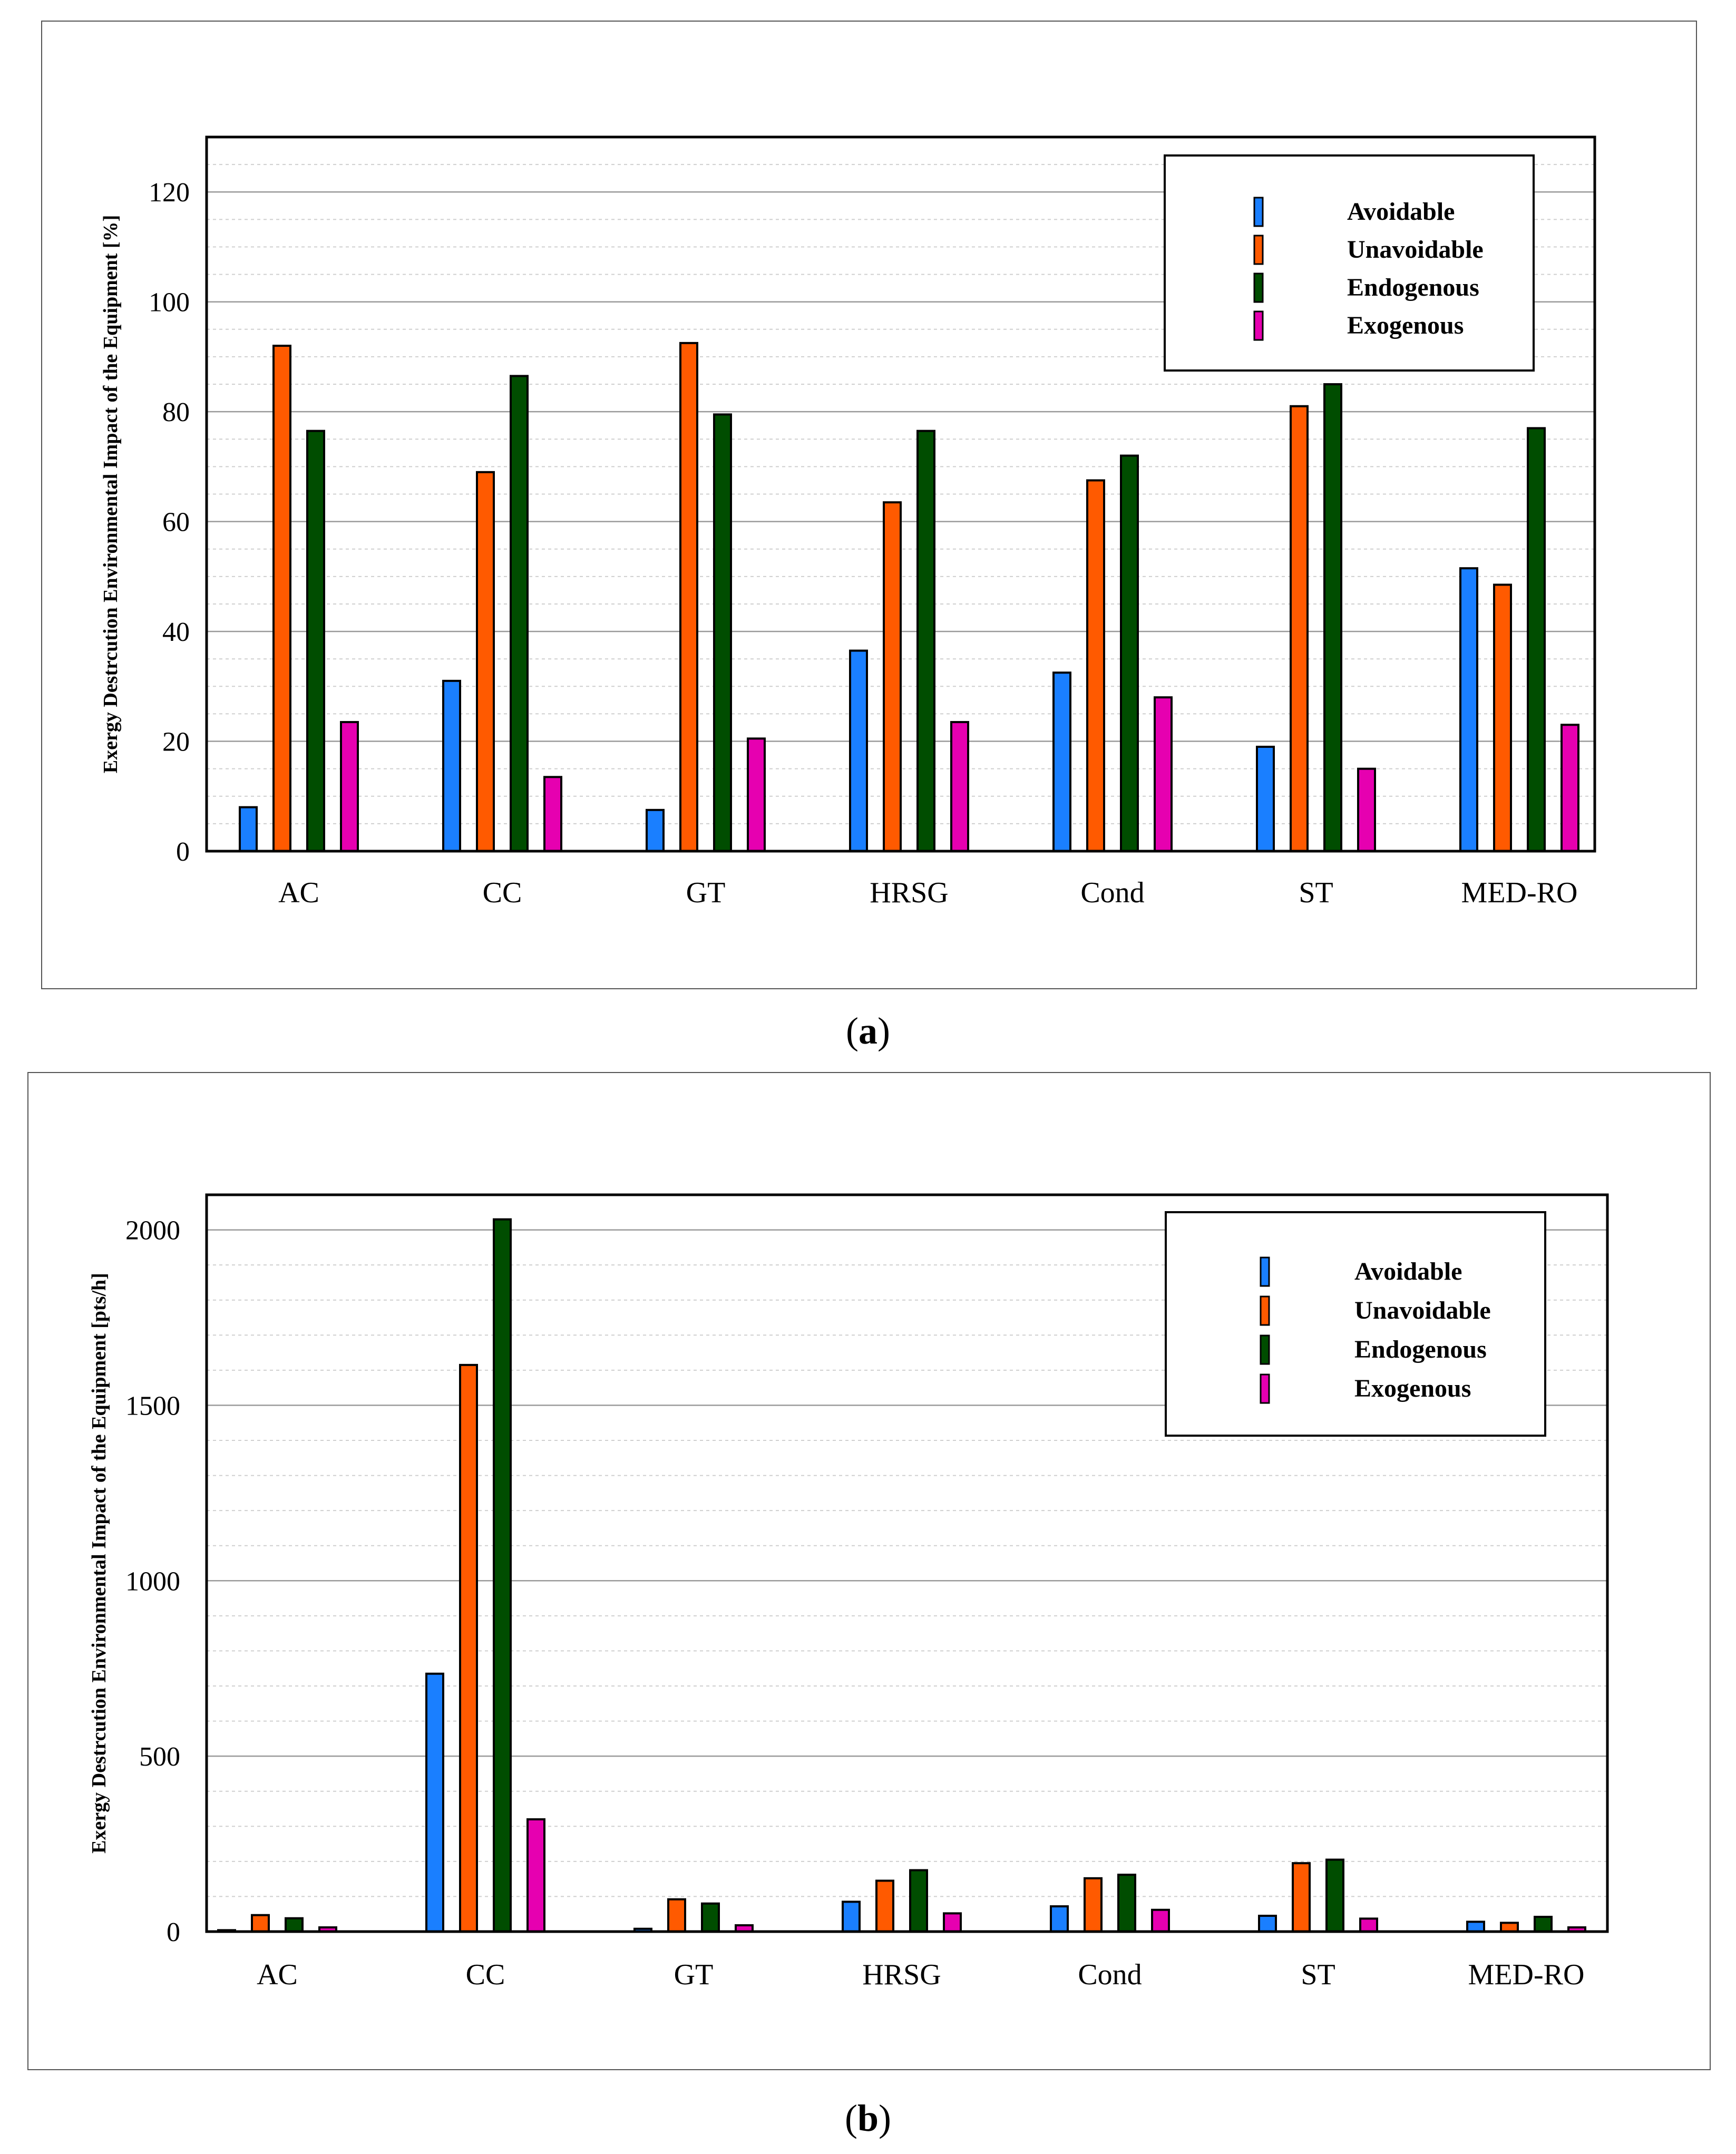 The width and height of the screenshot is (1736, 2154). Describe the element at coordinates (884, 1906) in the screenshot. I see `b-bar-unavoidable-hrsg` at that location.